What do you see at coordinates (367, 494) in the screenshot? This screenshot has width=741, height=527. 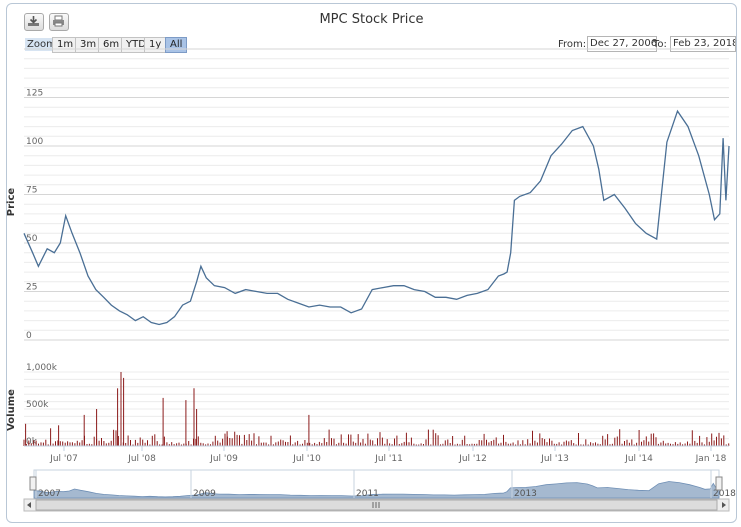 I see `navigator-tick-label: 2011` at bounding box center [367, 494].